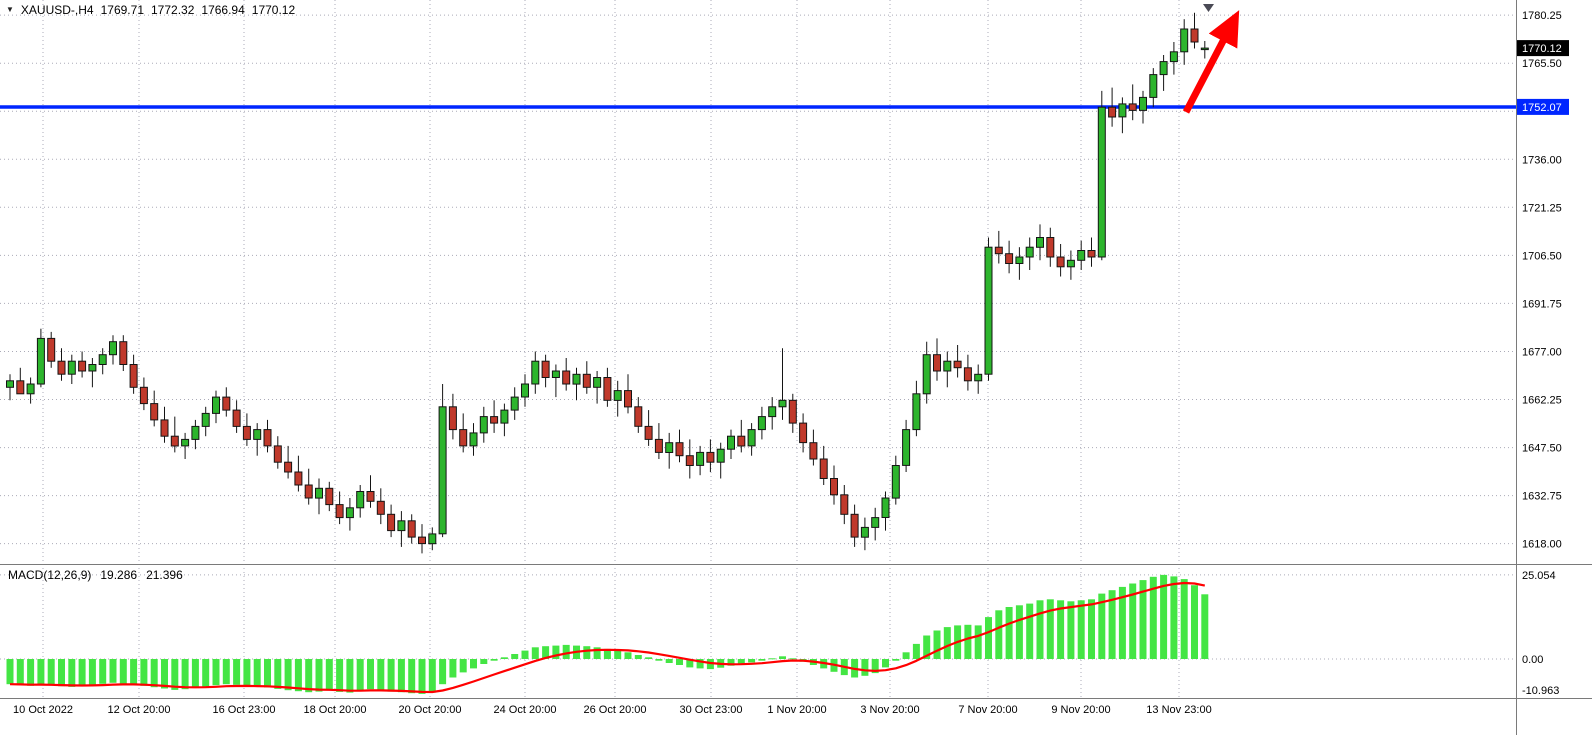 The height and width of the screenshot is (735, 1592). What do you see at coordinates (1539, 576) in the screenshot?
I see `macd-axis-label: 25.054` at bounding box center [1539, 576].